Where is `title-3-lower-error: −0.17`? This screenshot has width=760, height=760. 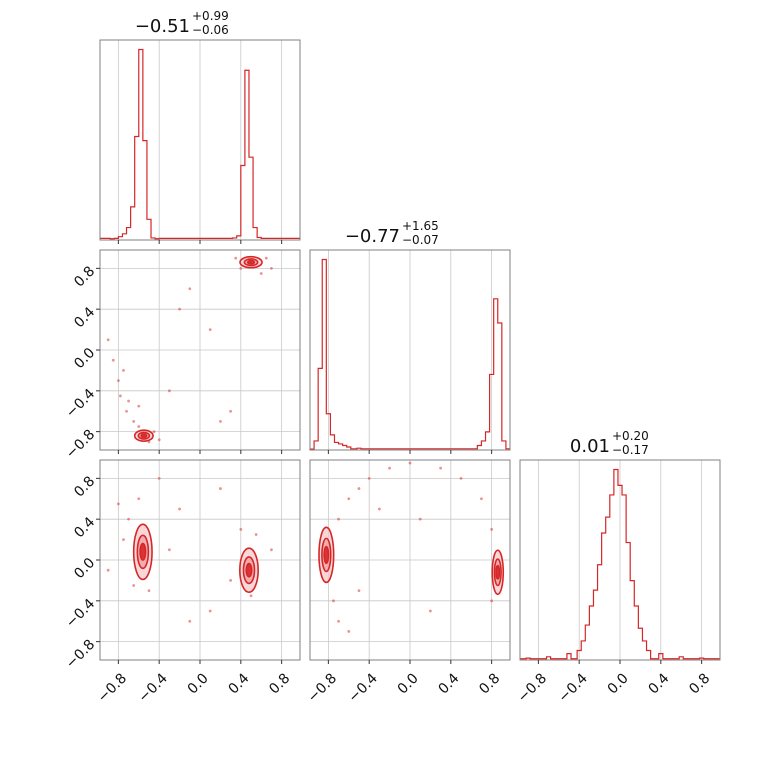
title-3-lower-error: −0.17 is located at coordinates (630, 450).